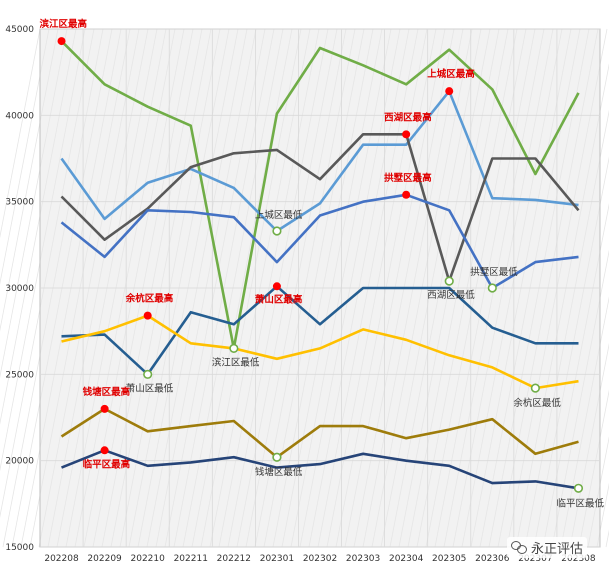 The image size is (609, 574). I want to click on watermark-text: 永正评估, so click(556, 549).